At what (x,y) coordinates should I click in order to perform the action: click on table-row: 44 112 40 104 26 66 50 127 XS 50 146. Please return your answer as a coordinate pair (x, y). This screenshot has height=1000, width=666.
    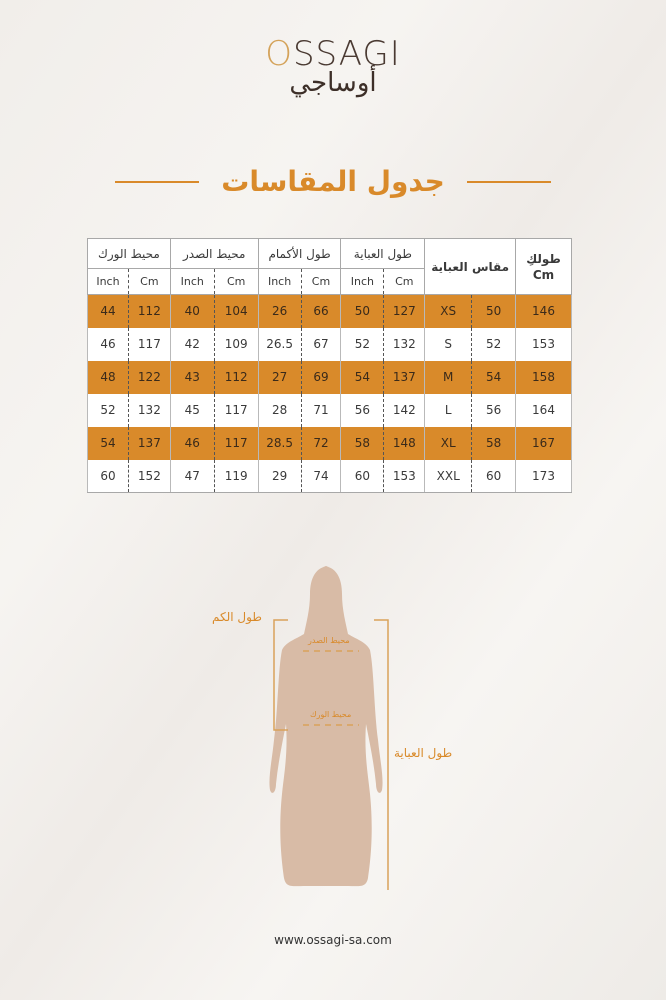
    Looking at the image, I should click on (329, 311).